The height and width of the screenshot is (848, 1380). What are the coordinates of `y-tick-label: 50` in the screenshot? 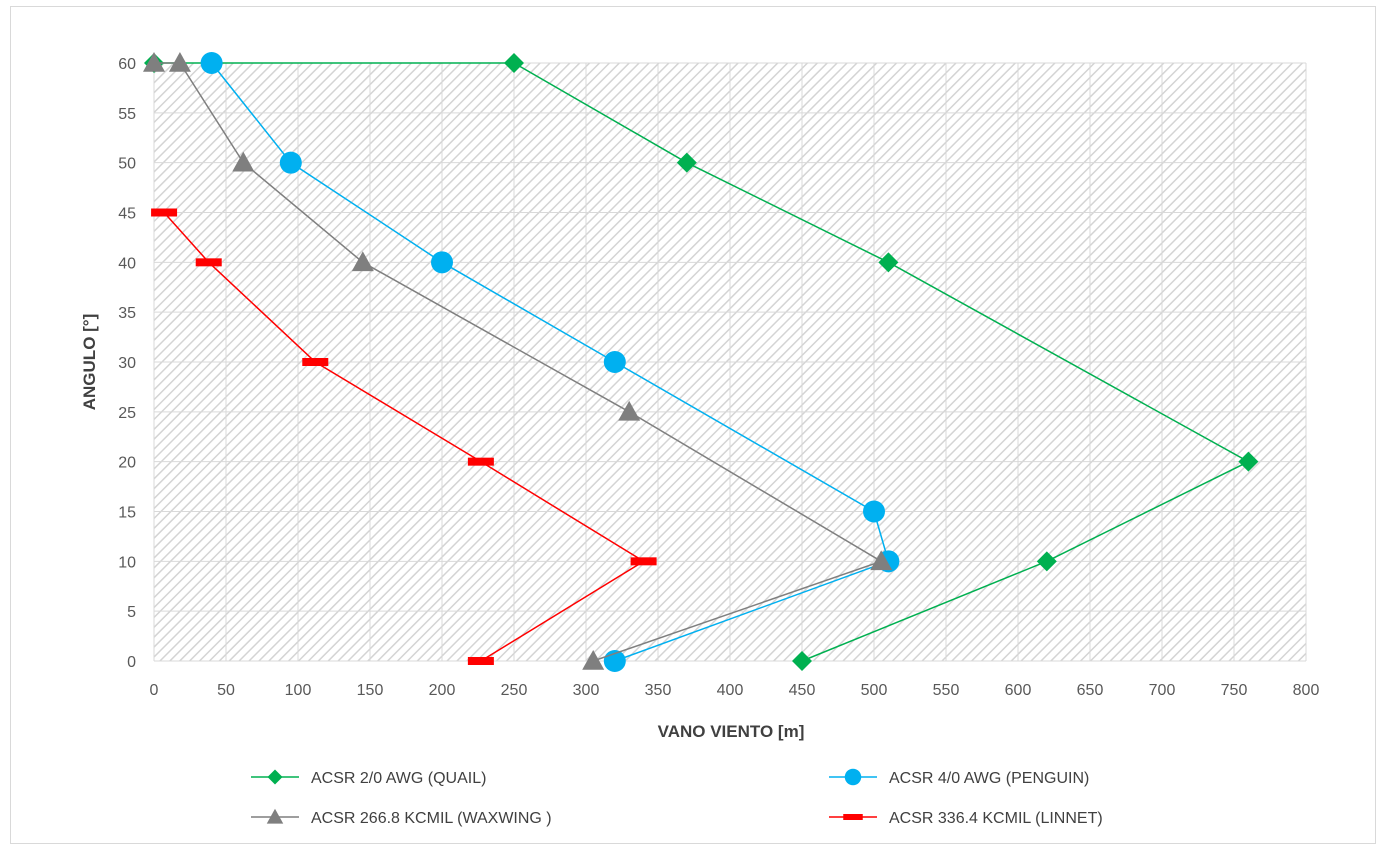 It's located at (127, 164).